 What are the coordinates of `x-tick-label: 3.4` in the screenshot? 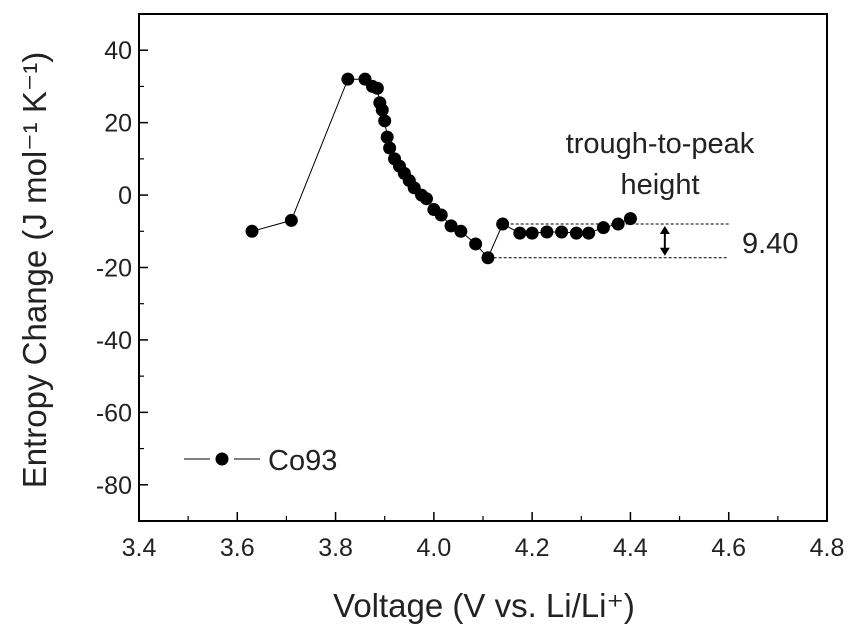 It's located at (139, 548).